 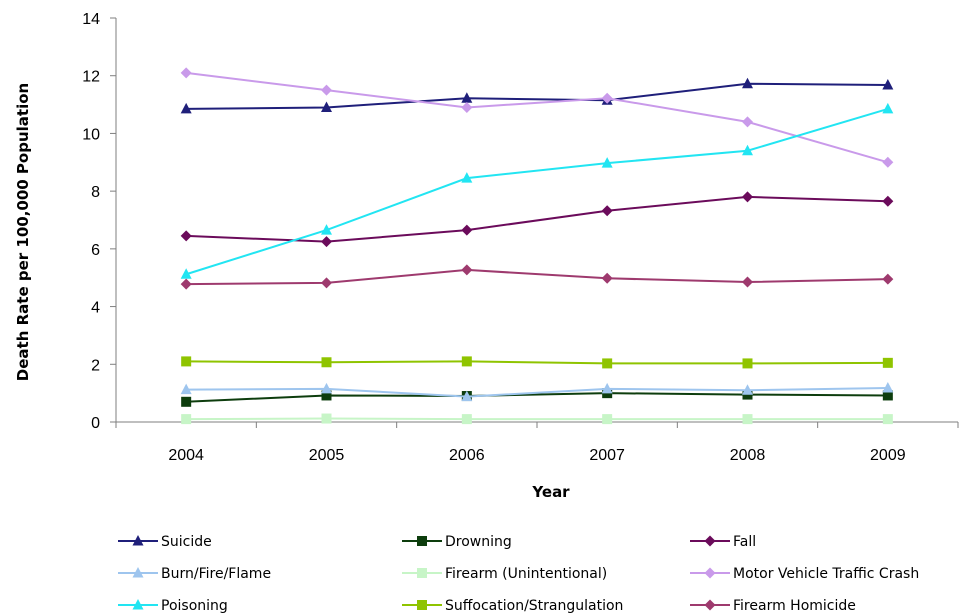 What do you see at coordinates (512, 606) in the screenshot?
I see `legend-item-suffocation-strangulation: Suffocation/Strangulation` at bounding box center [512, 606].